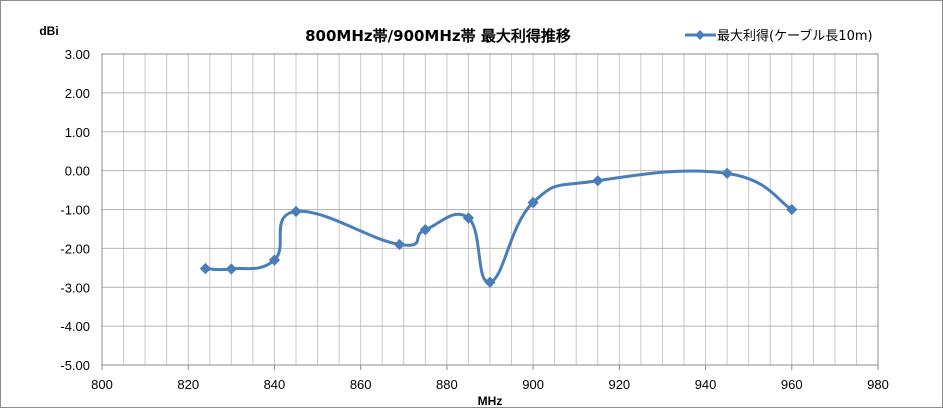  What do you see at coordinates (102, 384) in the screenshot?
I see `x-tick-label: 800` at bounding box center [102, 384].